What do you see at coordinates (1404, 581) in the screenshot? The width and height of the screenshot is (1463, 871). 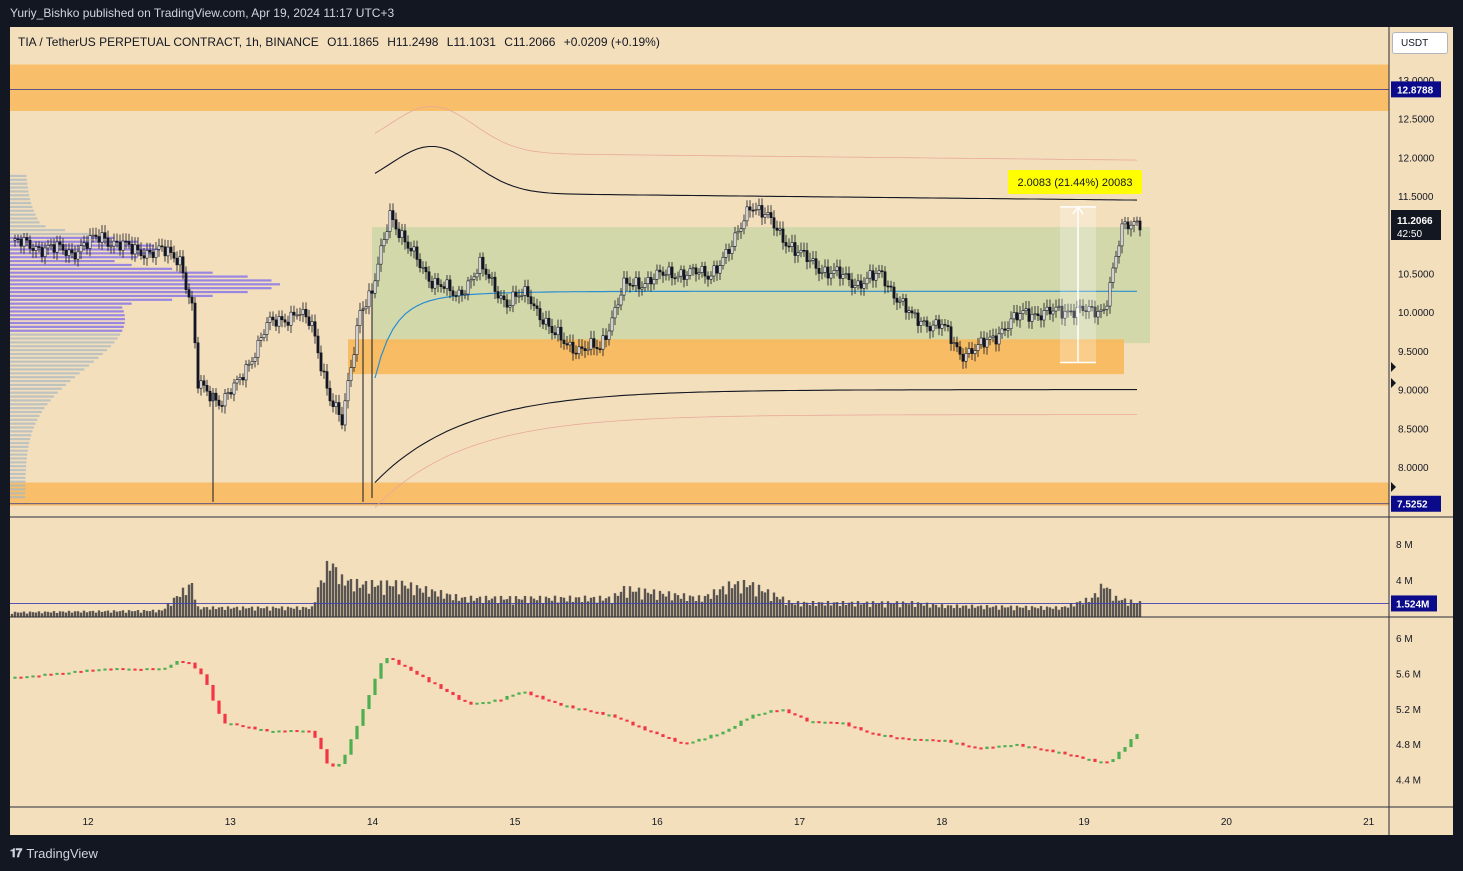 I see `volume-tick-label: 4 M` at bounding box center [1404, 581].